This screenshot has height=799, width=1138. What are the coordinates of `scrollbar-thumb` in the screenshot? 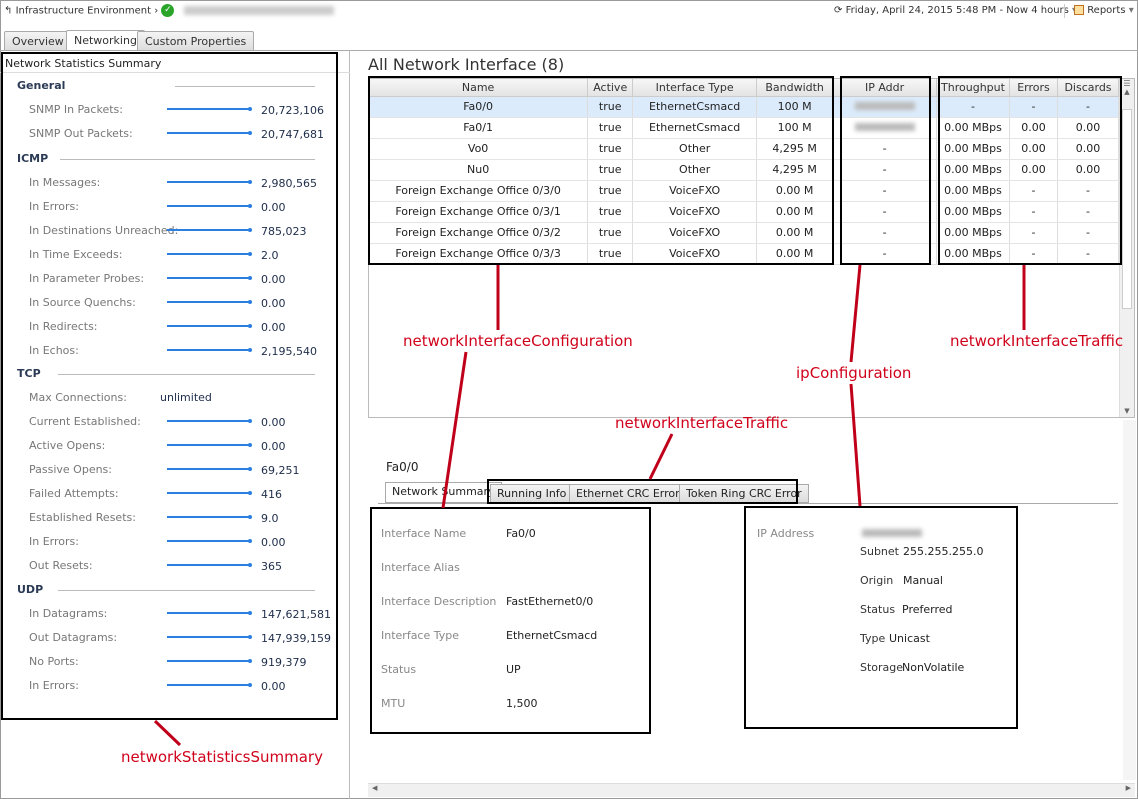 It's located at (1127, 209).